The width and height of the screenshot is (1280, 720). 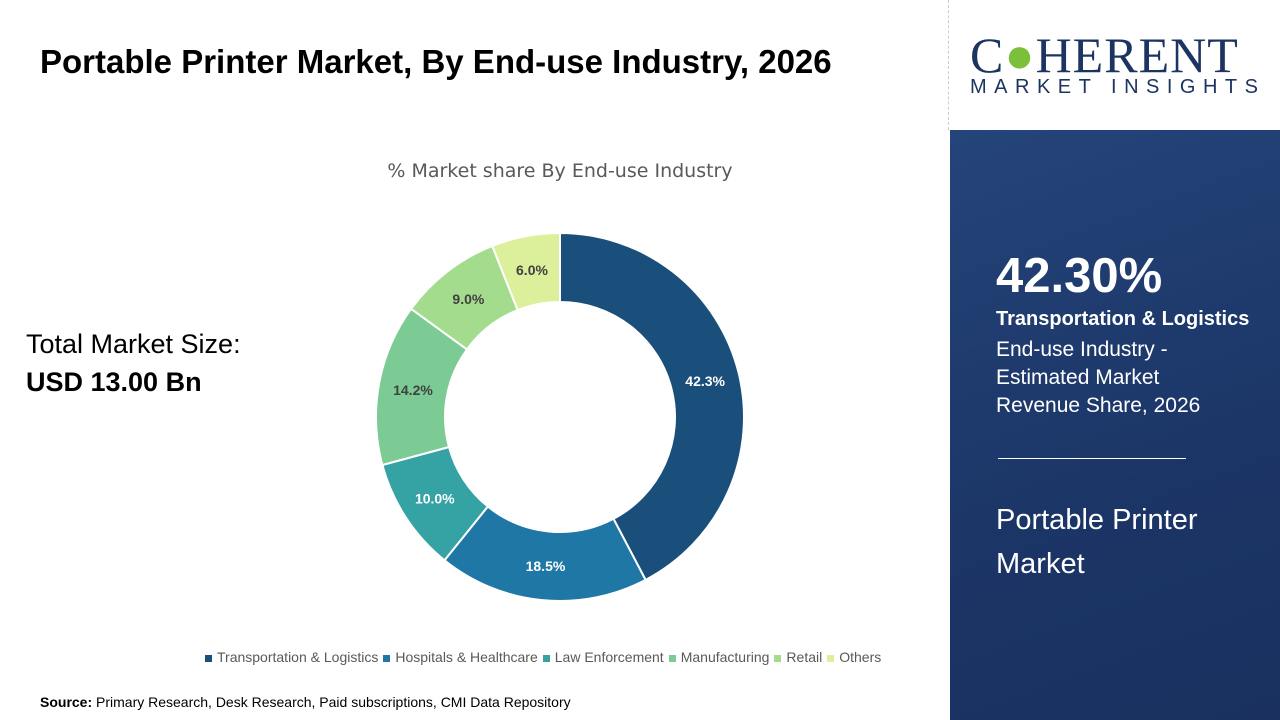 What do you see at coordinates (1104, 55) in the screenshot?
I see `logo-text: C●HERENT` at bounding box center [1104, 55].